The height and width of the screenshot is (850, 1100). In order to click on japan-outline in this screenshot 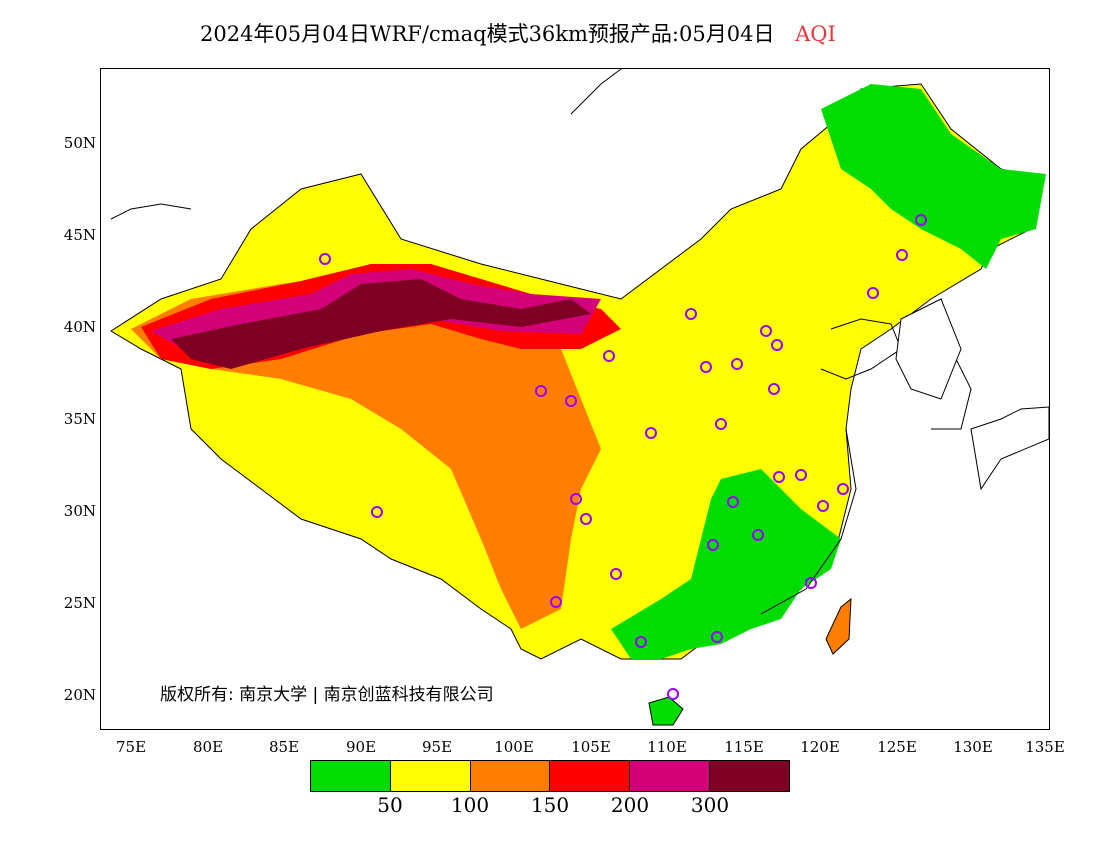, I will do `click(1009, 448)`.